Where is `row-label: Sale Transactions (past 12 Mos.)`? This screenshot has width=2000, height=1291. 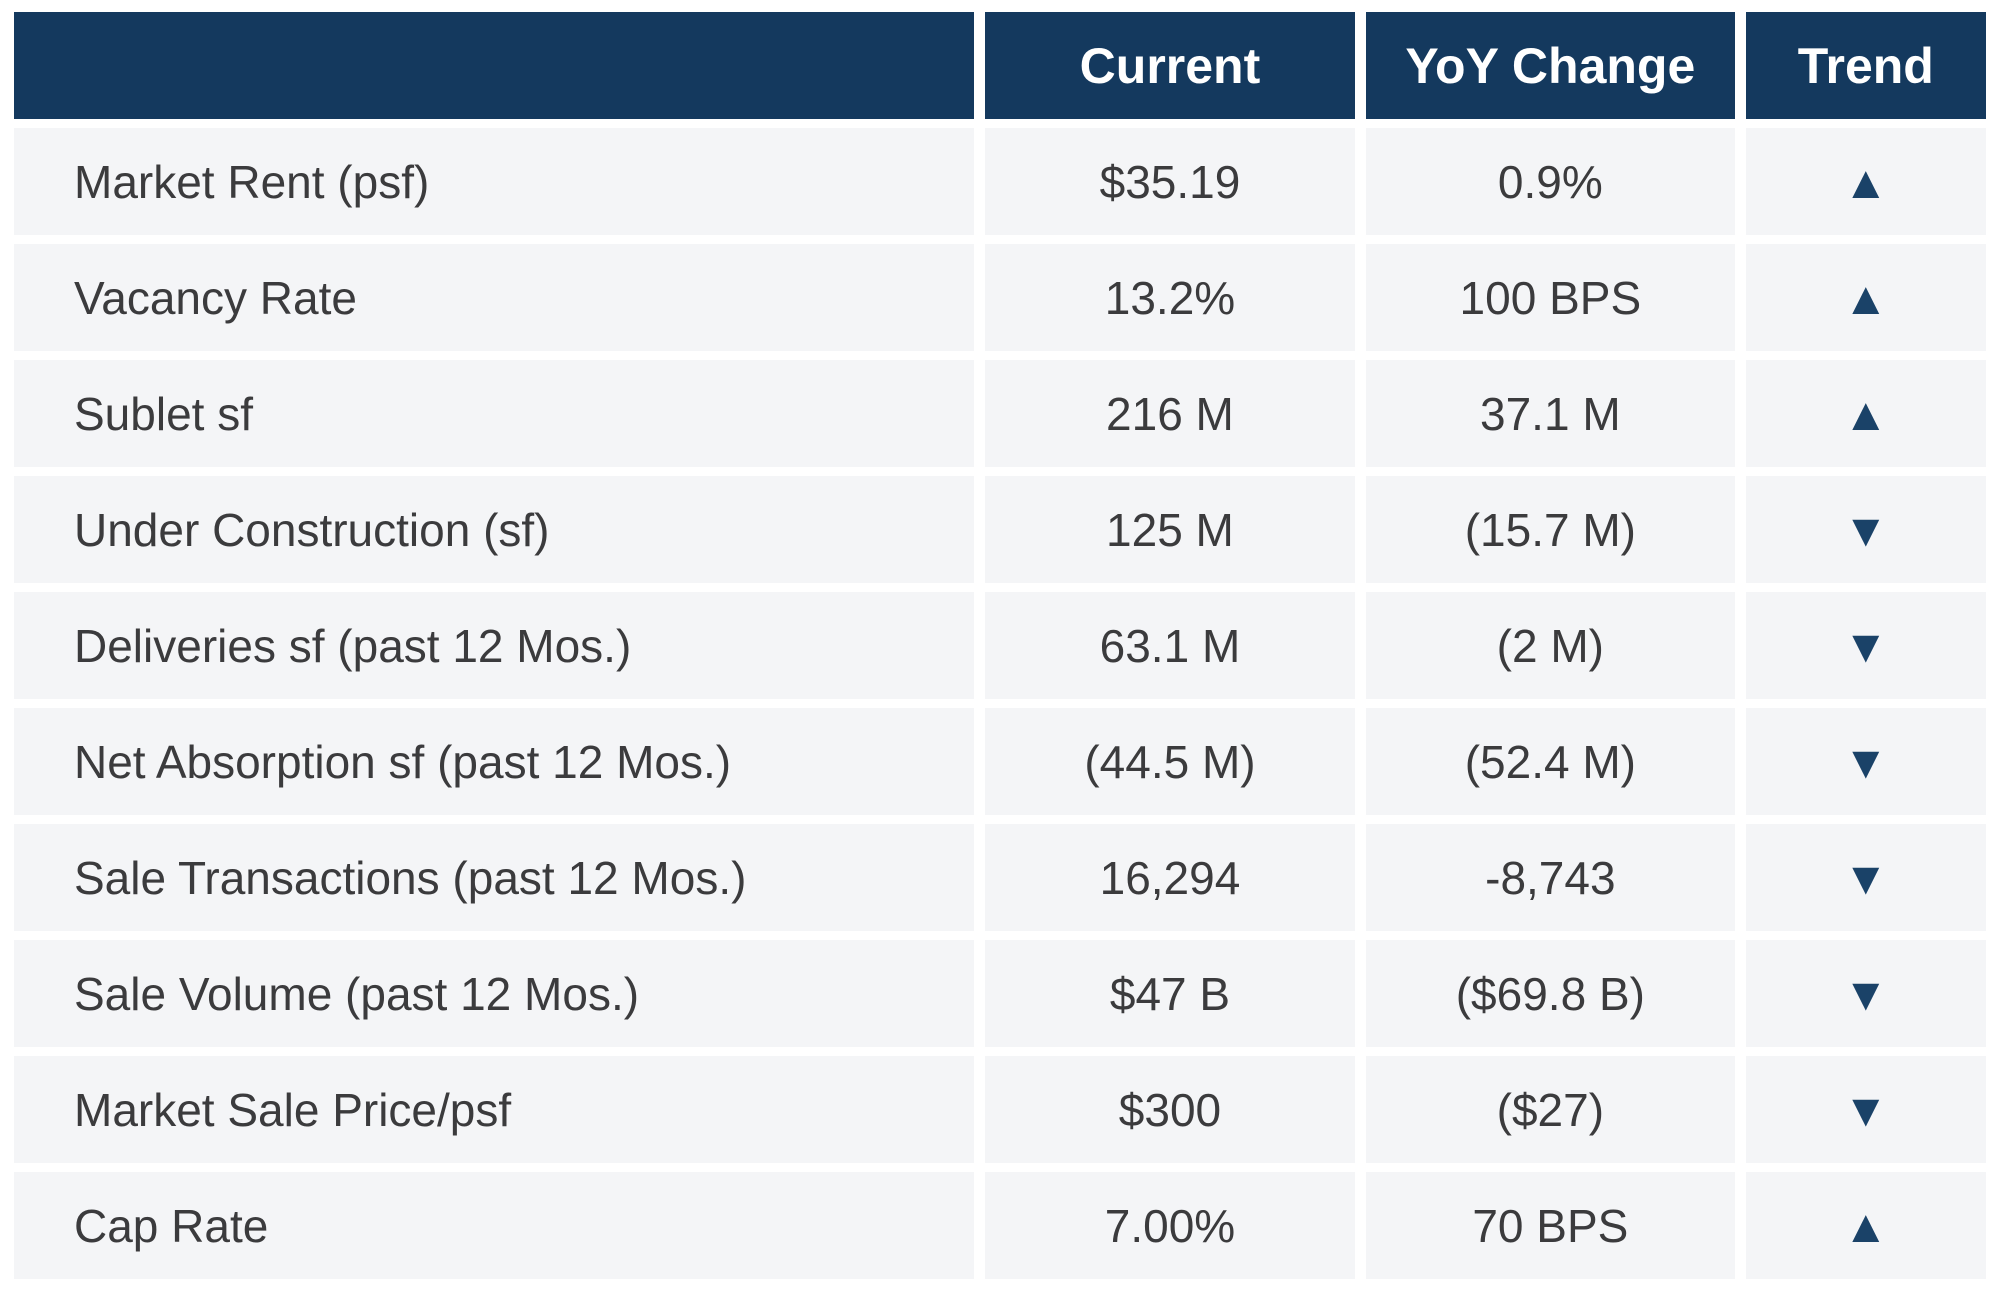 row-label: Sale Transactions (past 12 Mos.) is located at coordinates (494, 877).